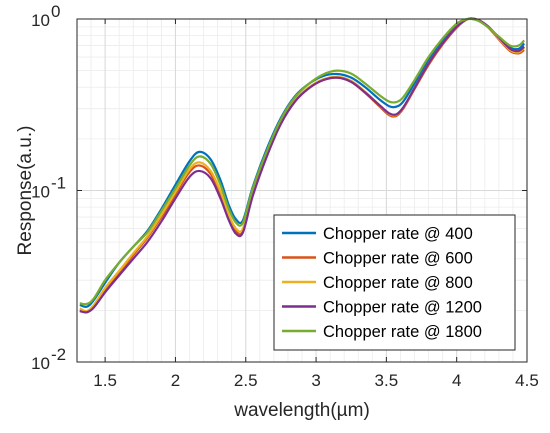 This screenshot has width=550, height=433. I want to click on x-tick-label: 2.5, so click(246, 380).